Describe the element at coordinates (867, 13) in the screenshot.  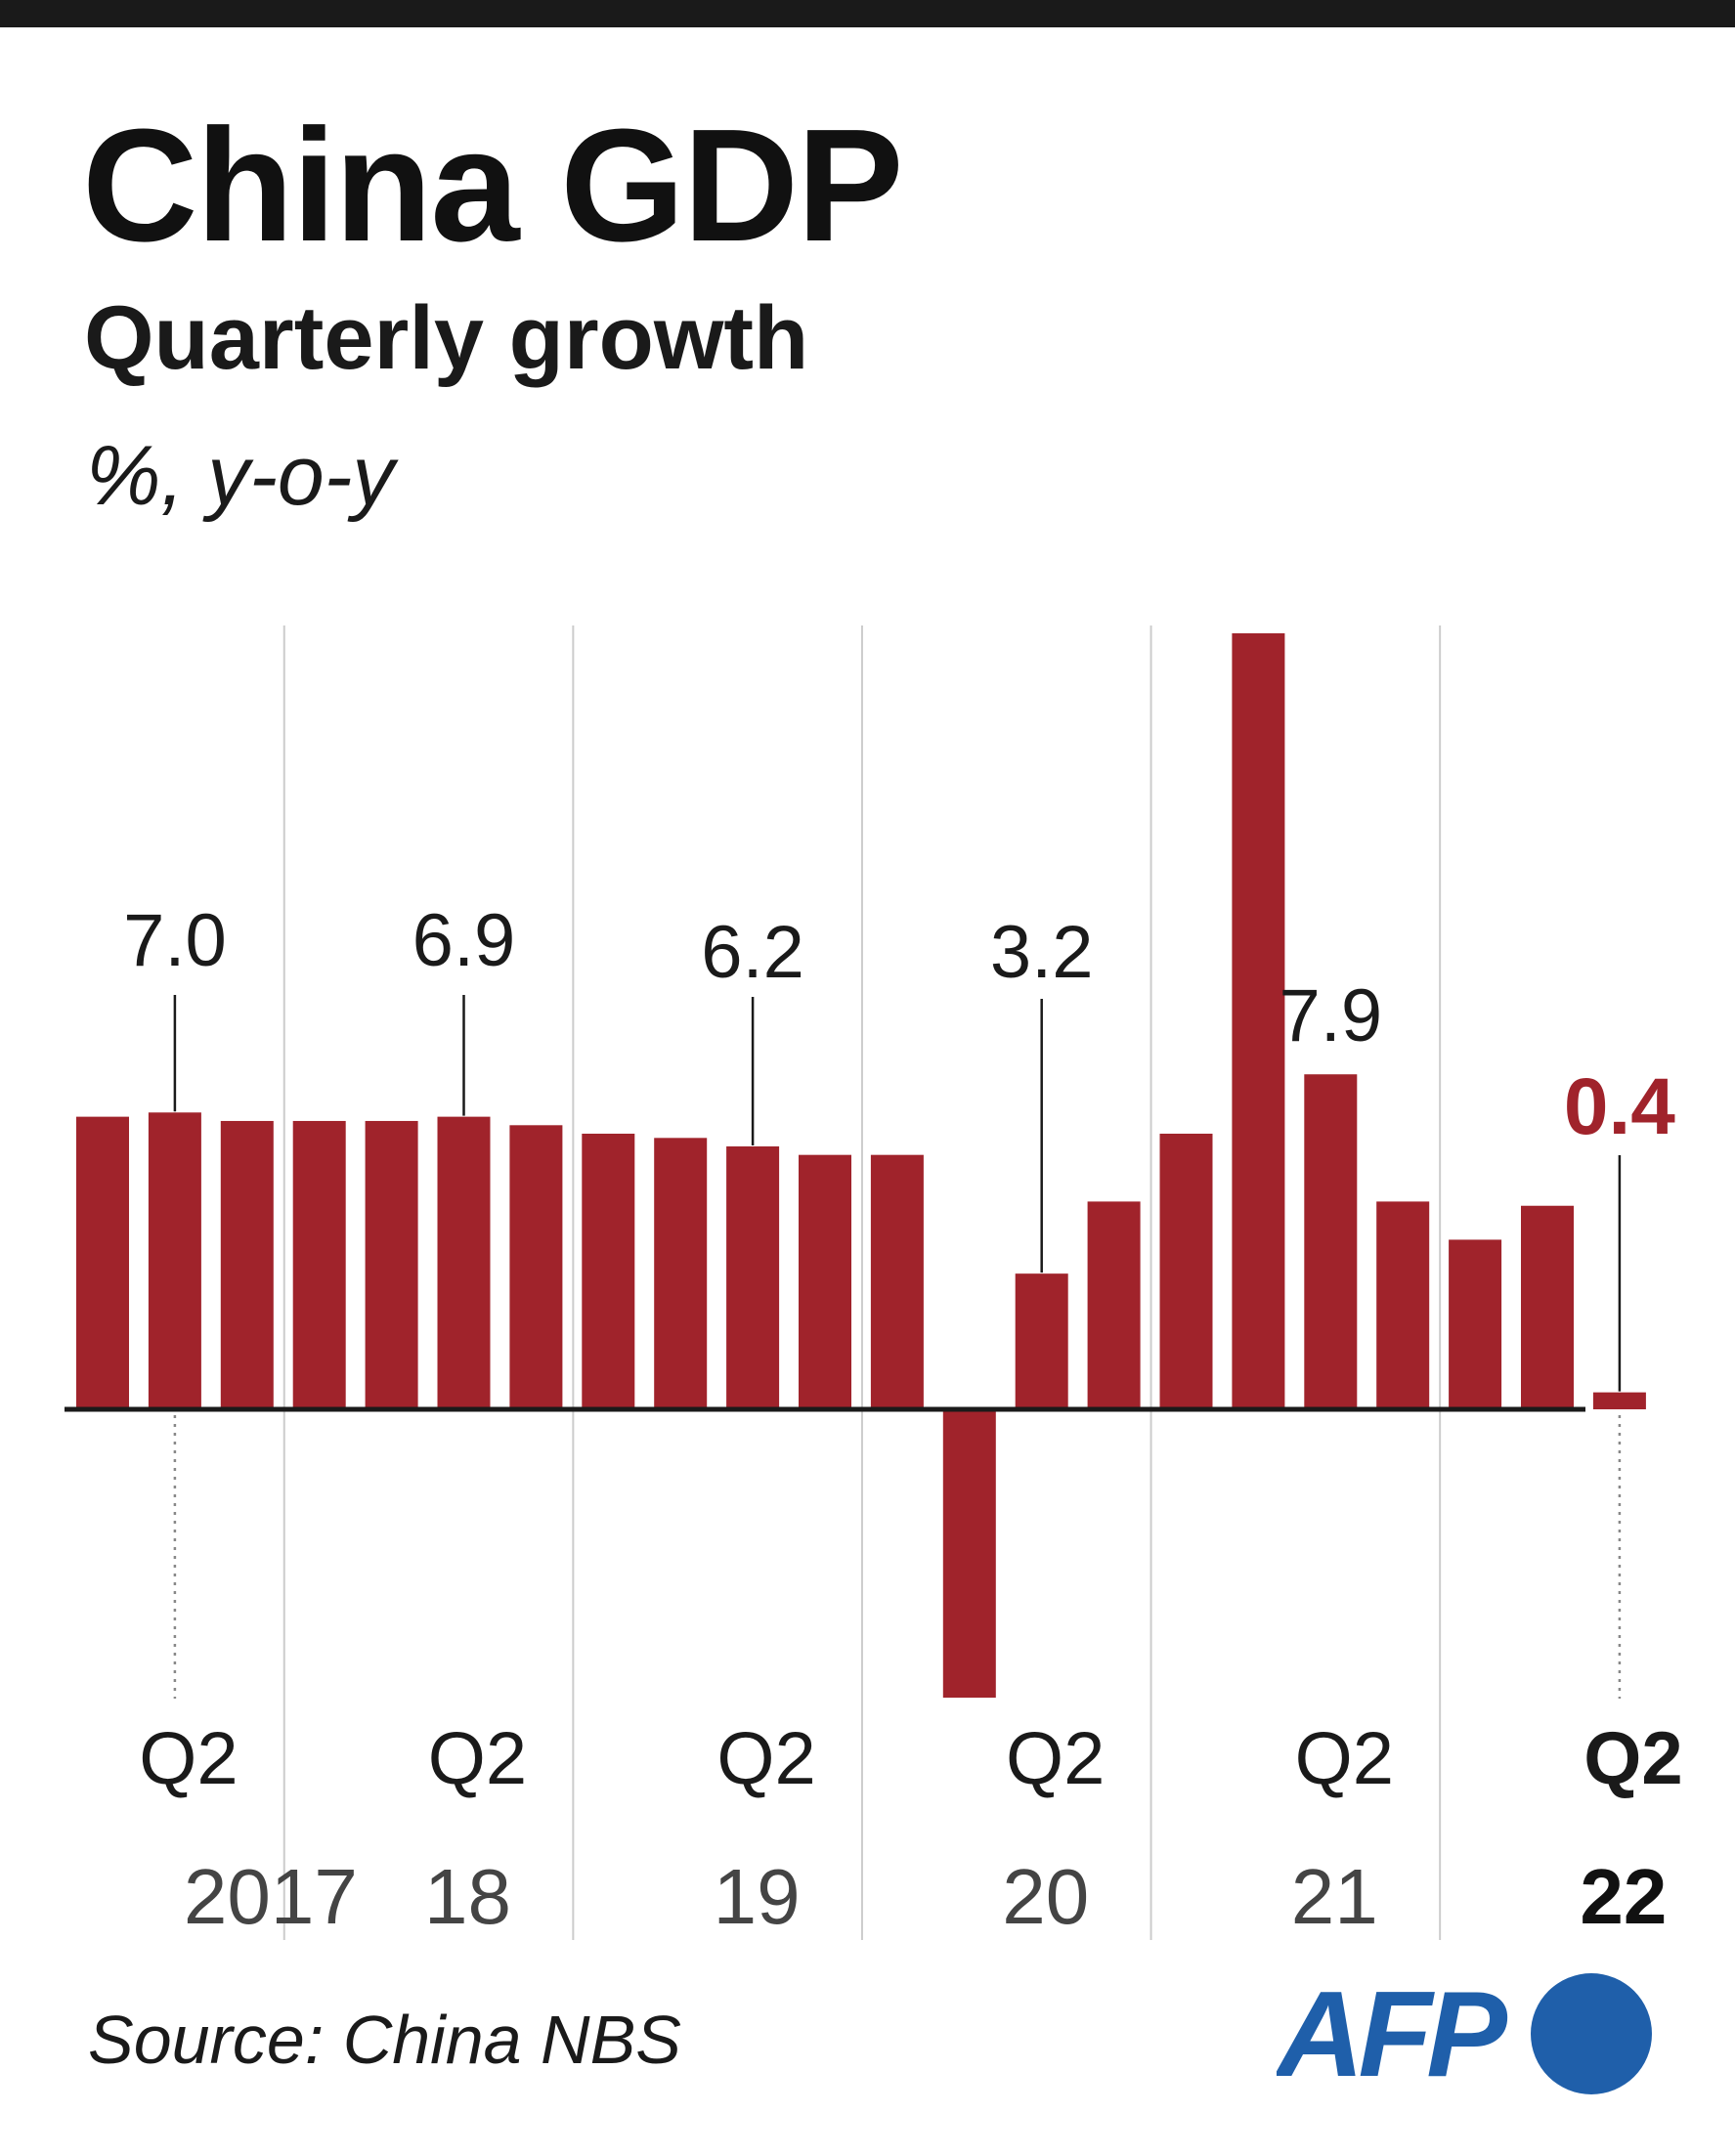
I see `top-rule` at that location.